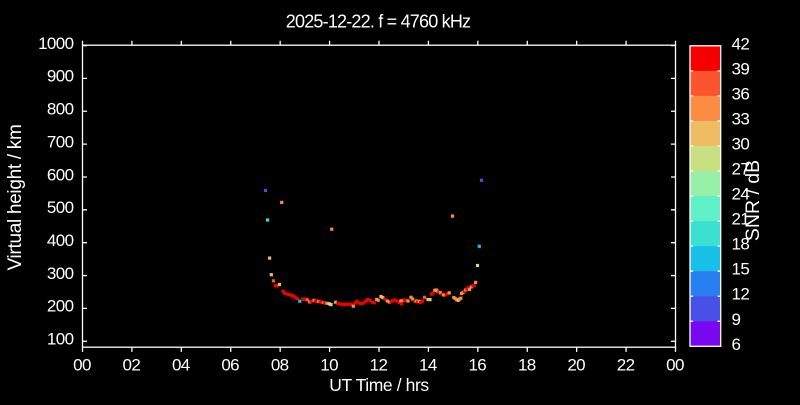  Describe the element at coordinates (60, 109) in the screenshot. I see `svg-text: 800` at that location.